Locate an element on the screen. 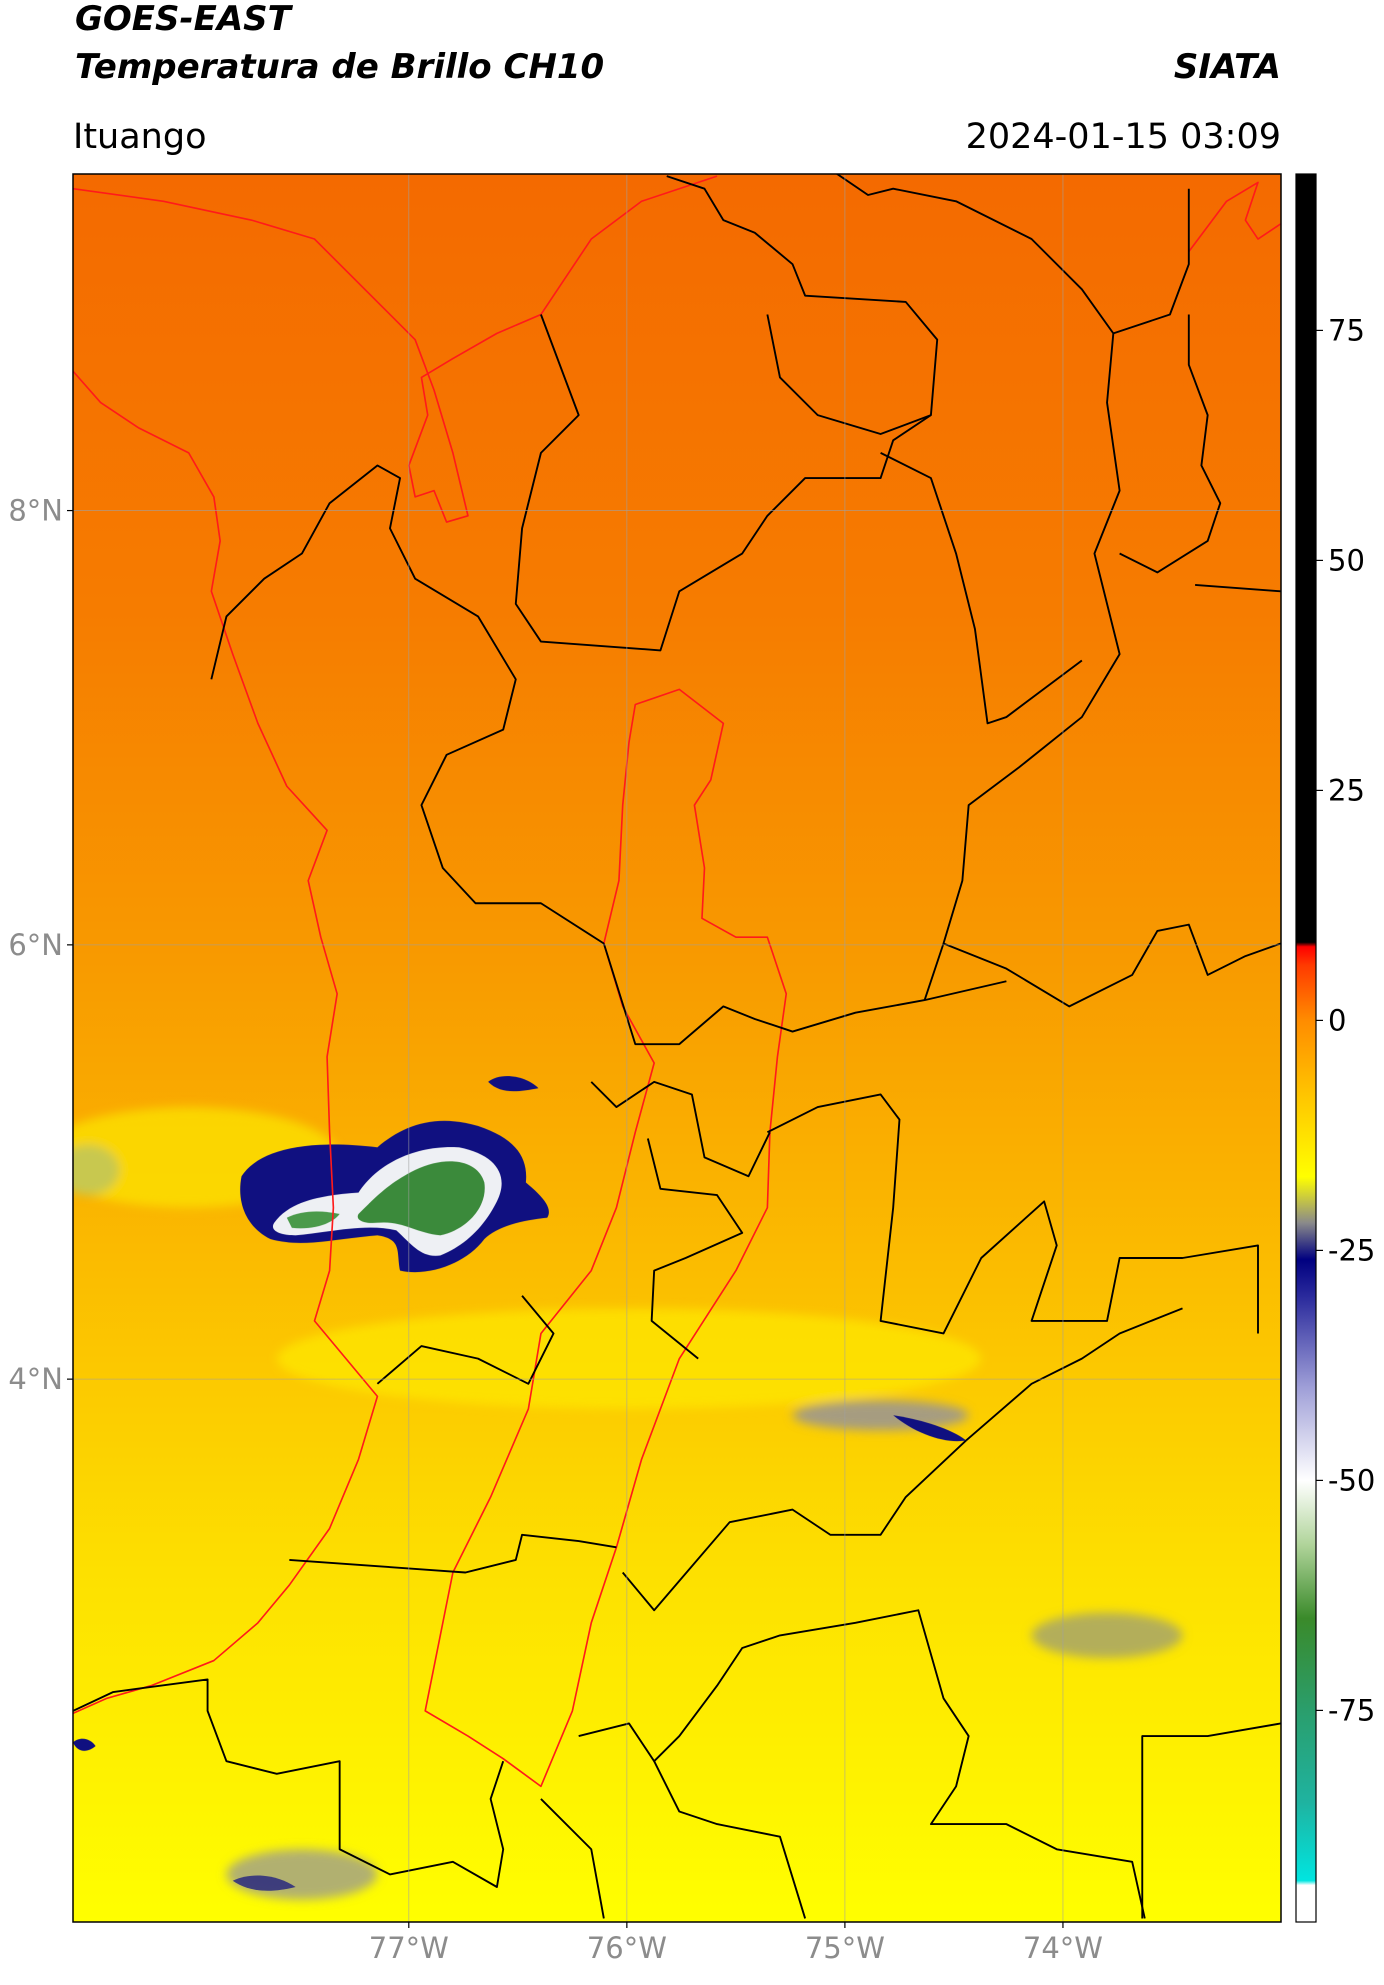  cloud-green is located at coordinates (421, 1198).